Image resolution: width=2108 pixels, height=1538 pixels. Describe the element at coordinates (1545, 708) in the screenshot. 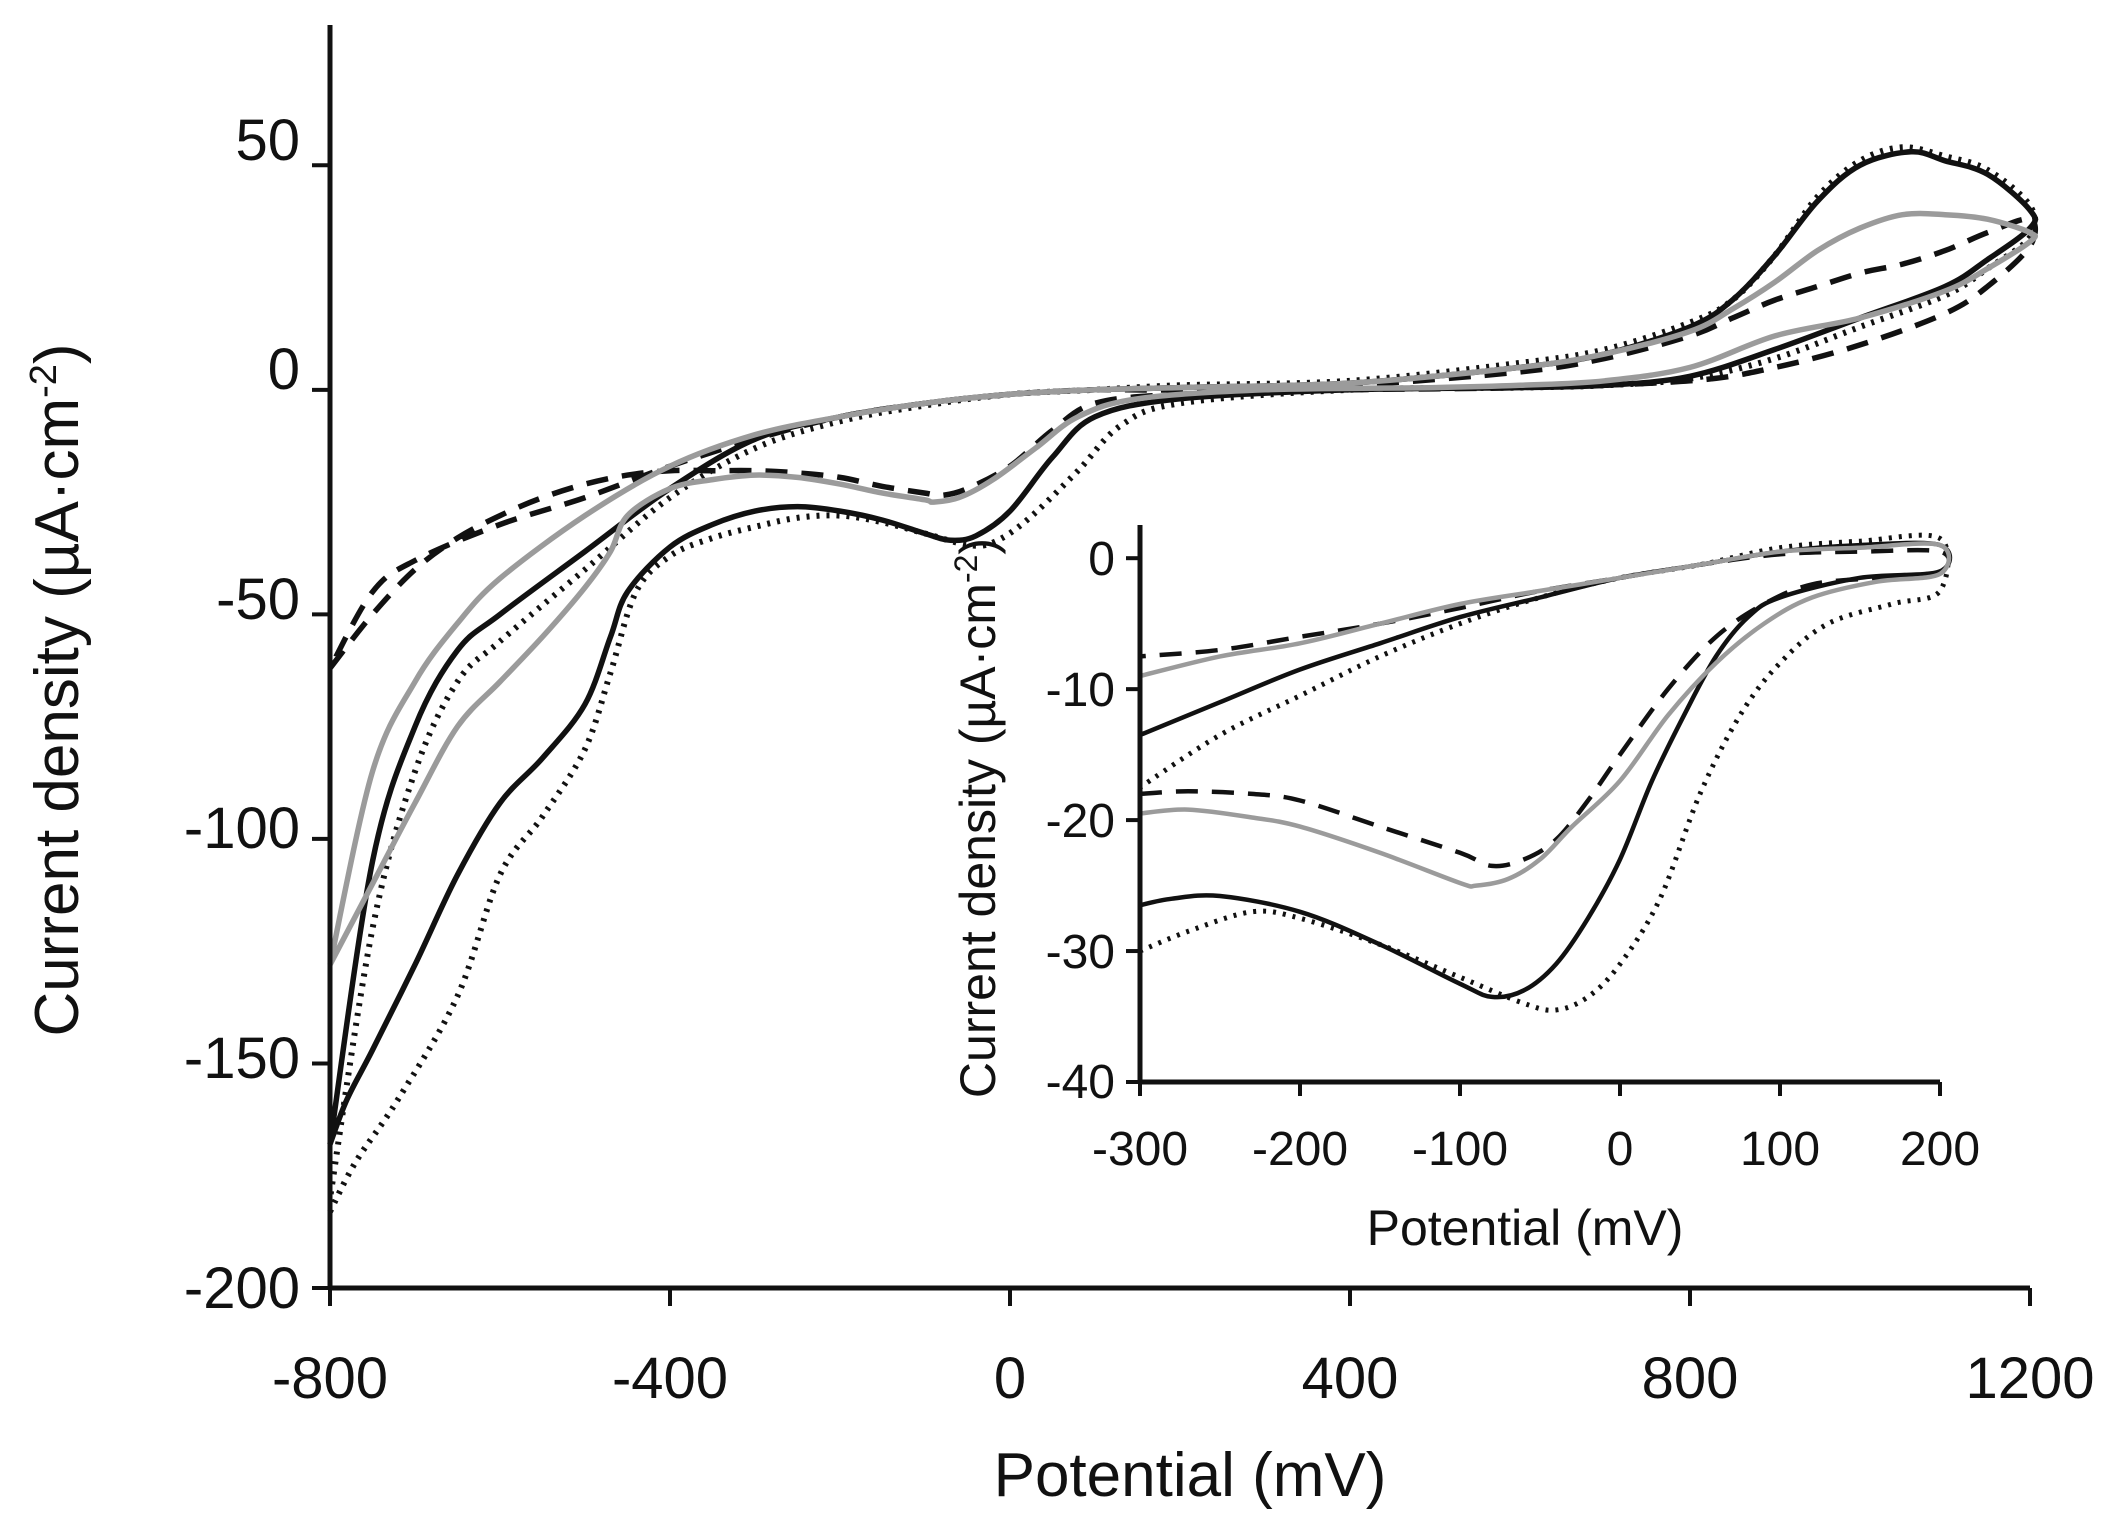

I see `inset-series-black-dashed` at that location.